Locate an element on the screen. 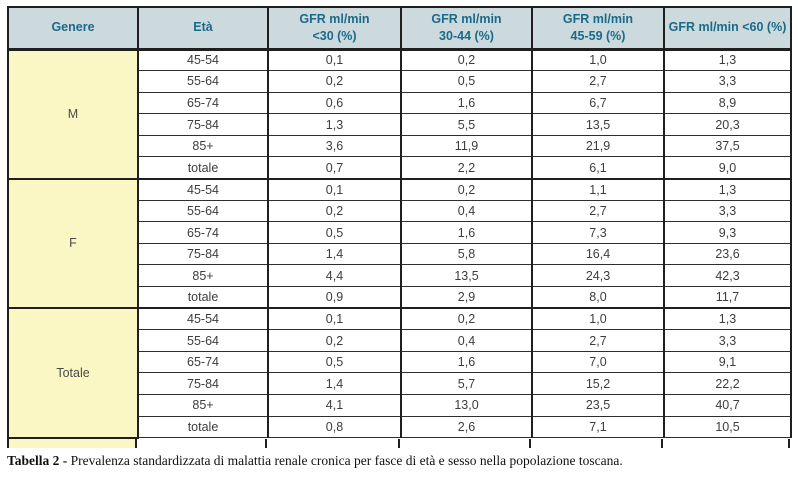 The width and height of the screenshot is (798, 492). value-cell: 13,0 is located at coordinates (466, 405).